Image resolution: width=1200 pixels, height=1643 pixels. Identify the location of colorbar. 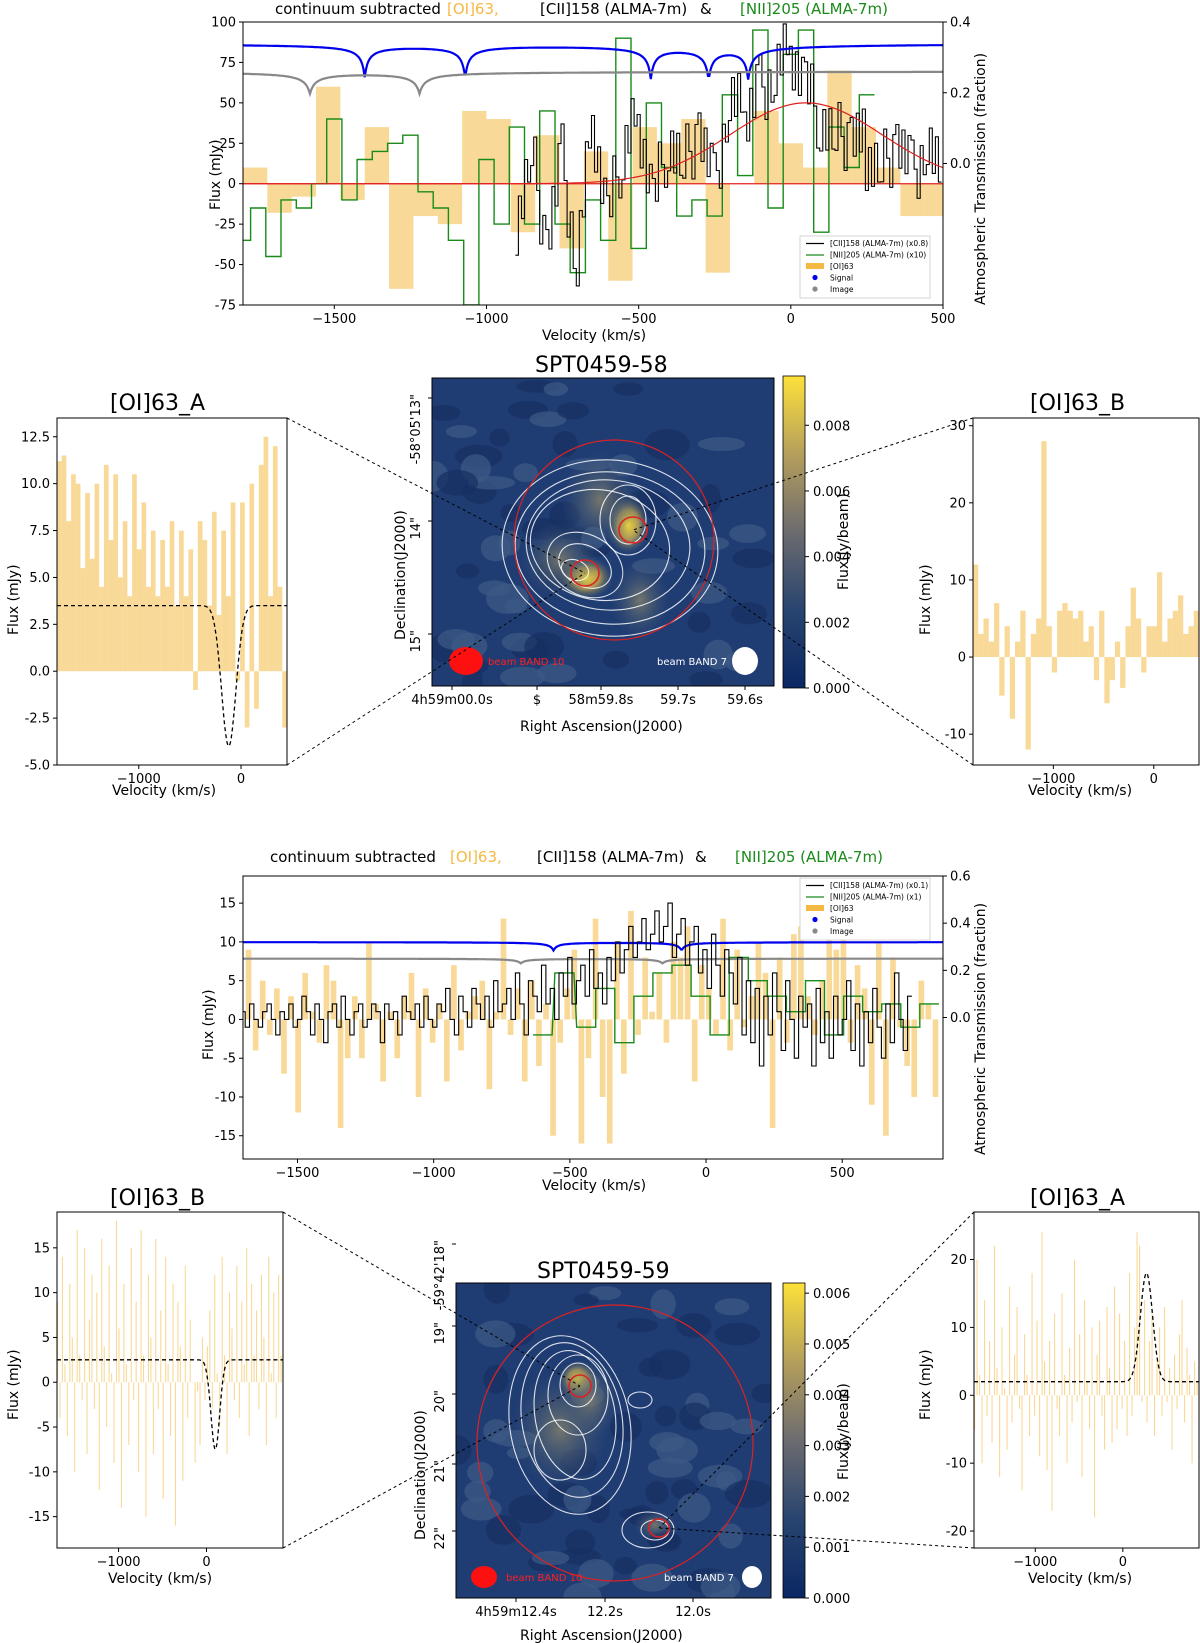
(794, 532).